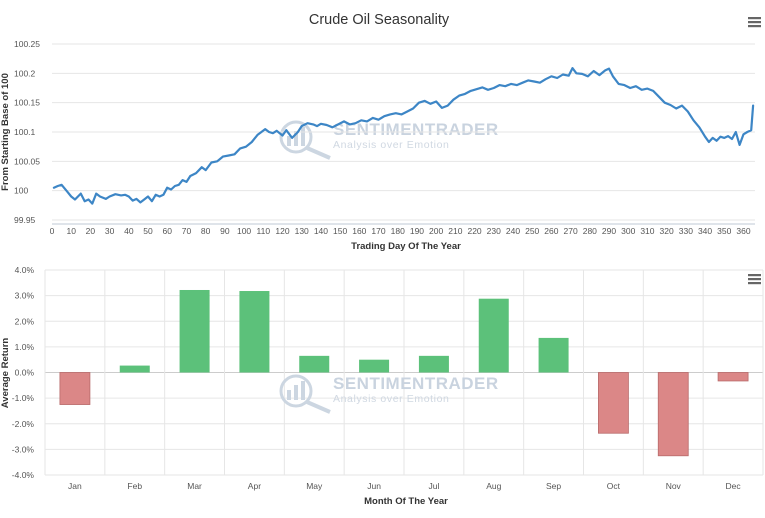 The height and width of the screenshot is (518, 765). What do you see at coordinates (359, 231) in the screenshot?
I see `x-tick-label: 160` at bounding box center [359, 231].